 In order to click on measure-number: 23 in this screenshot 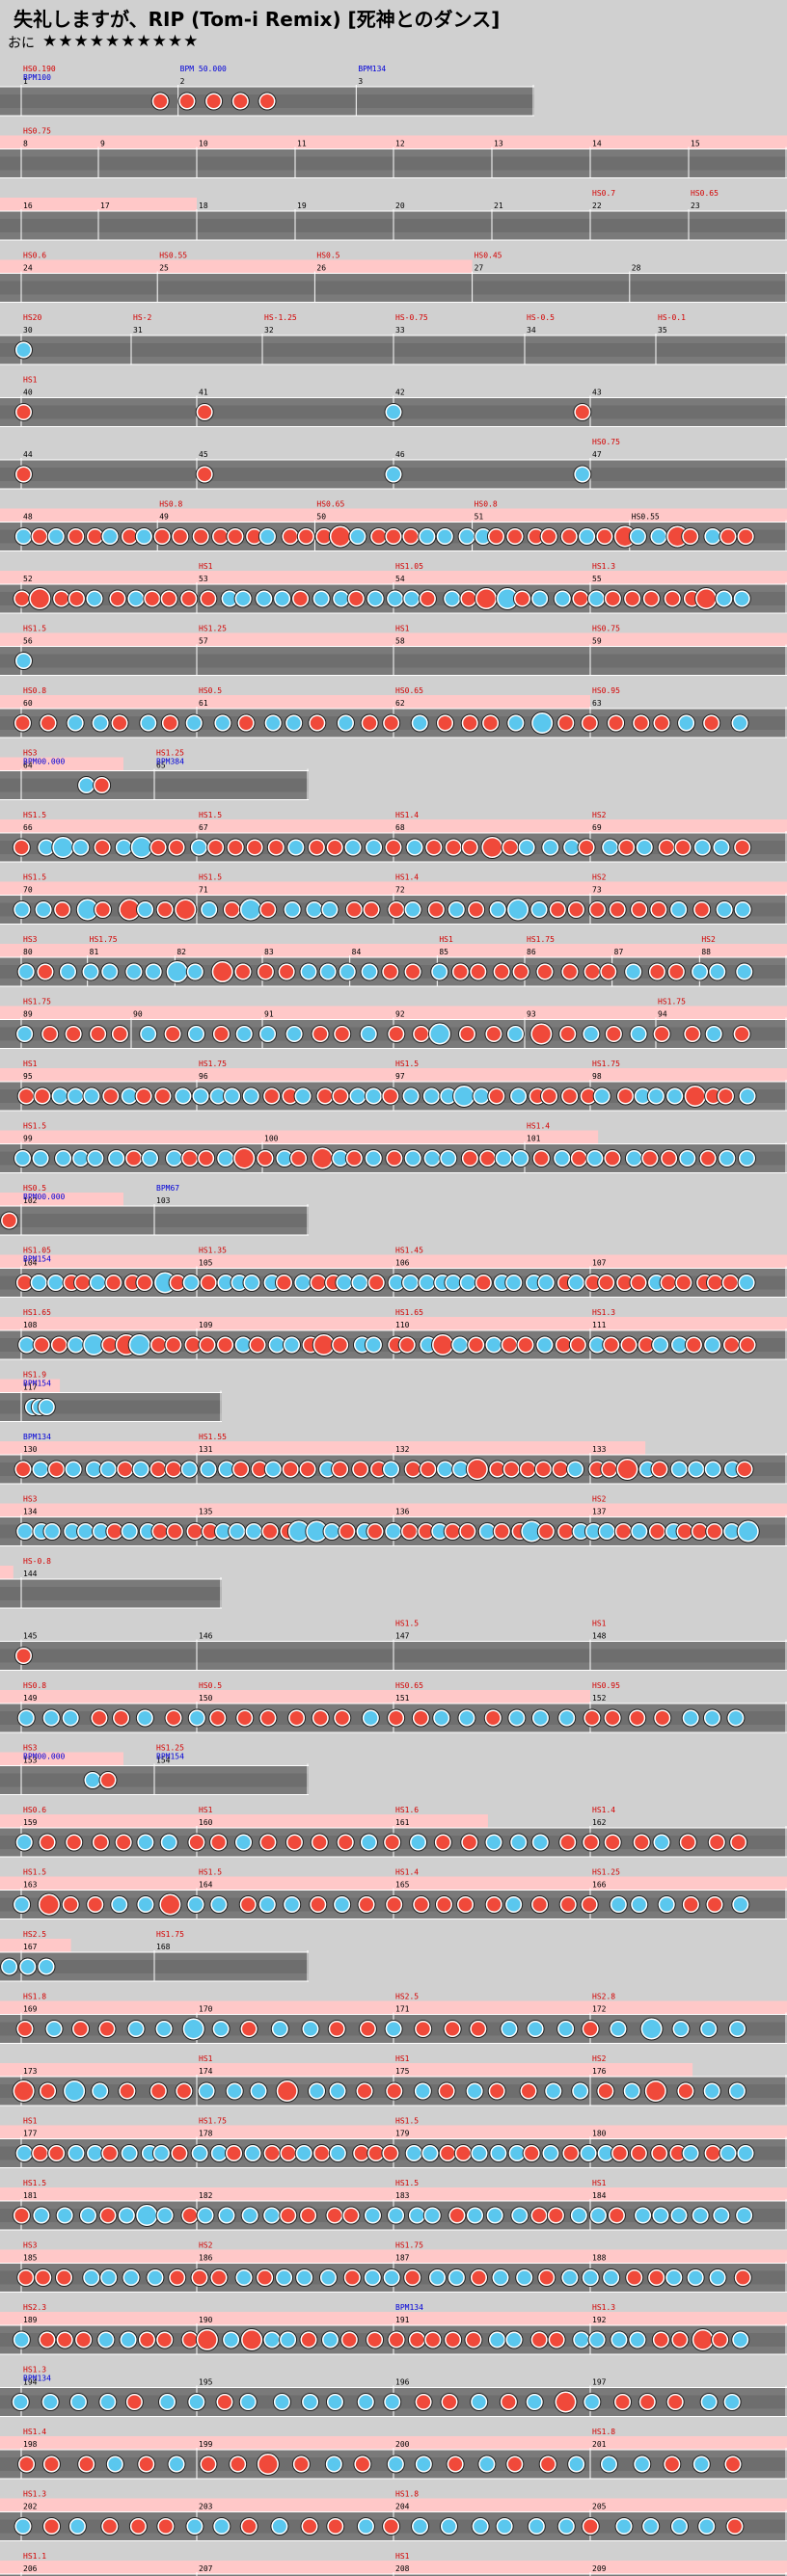, I will do `click(695, 206)`.